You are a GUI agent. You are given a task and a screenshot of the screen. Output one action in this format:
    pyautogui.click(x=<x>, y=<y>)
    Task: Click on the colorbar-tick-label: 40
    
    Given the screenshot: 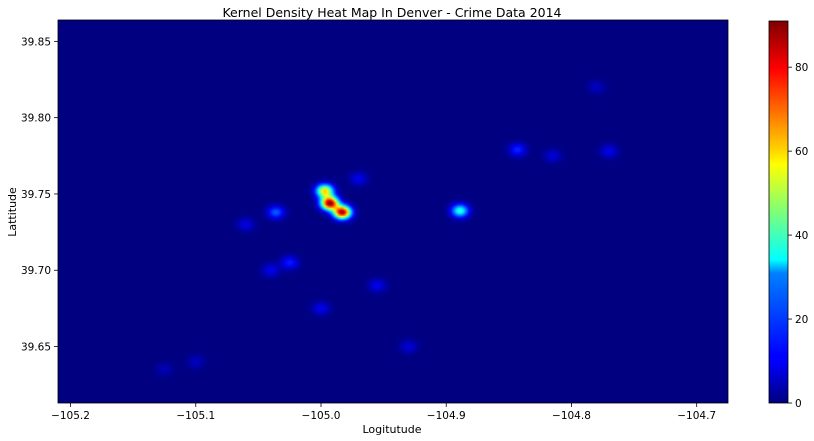 What is the action you would take?
    pyautogui.click(x=801, y=236)
    